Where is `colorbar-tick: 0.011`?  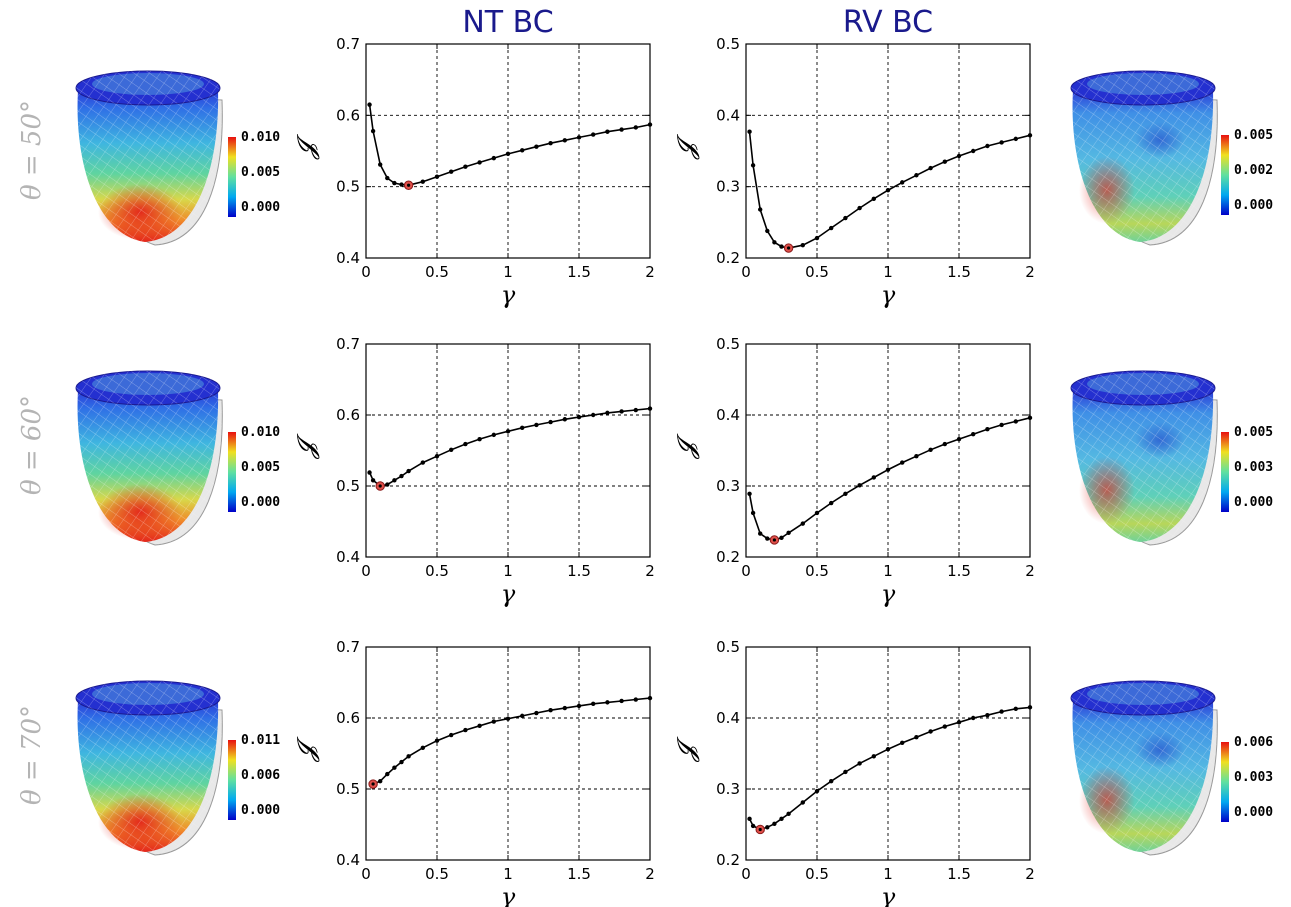
colorbar-tick: 0.011 is located at coordinates (260, 740).